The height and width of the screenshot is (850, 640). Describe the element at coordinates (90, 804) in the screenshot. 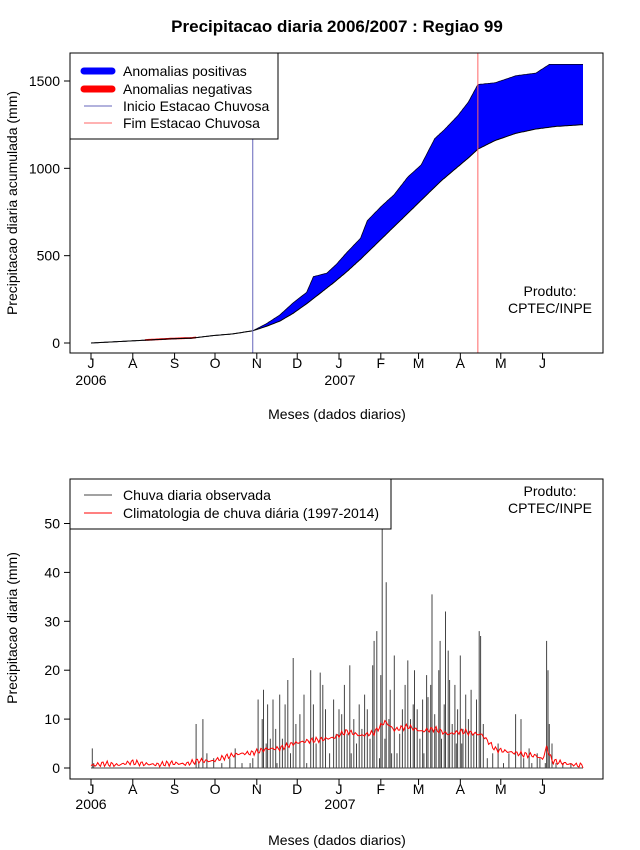

I see `bottom-year-label-2006: 2006` at that location.